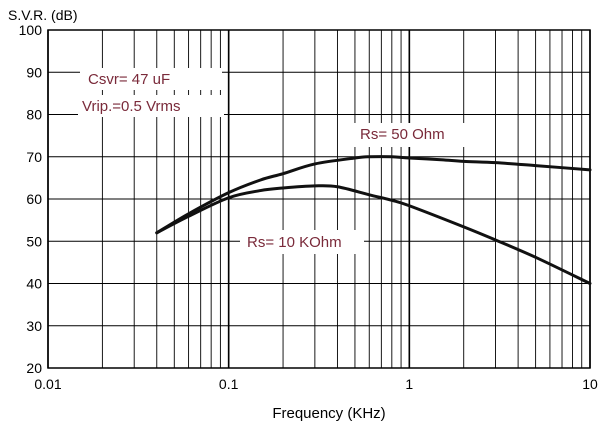 The image size is (610, 428). I want to click on series-rs-50-ohm-line, so click(373, 195).